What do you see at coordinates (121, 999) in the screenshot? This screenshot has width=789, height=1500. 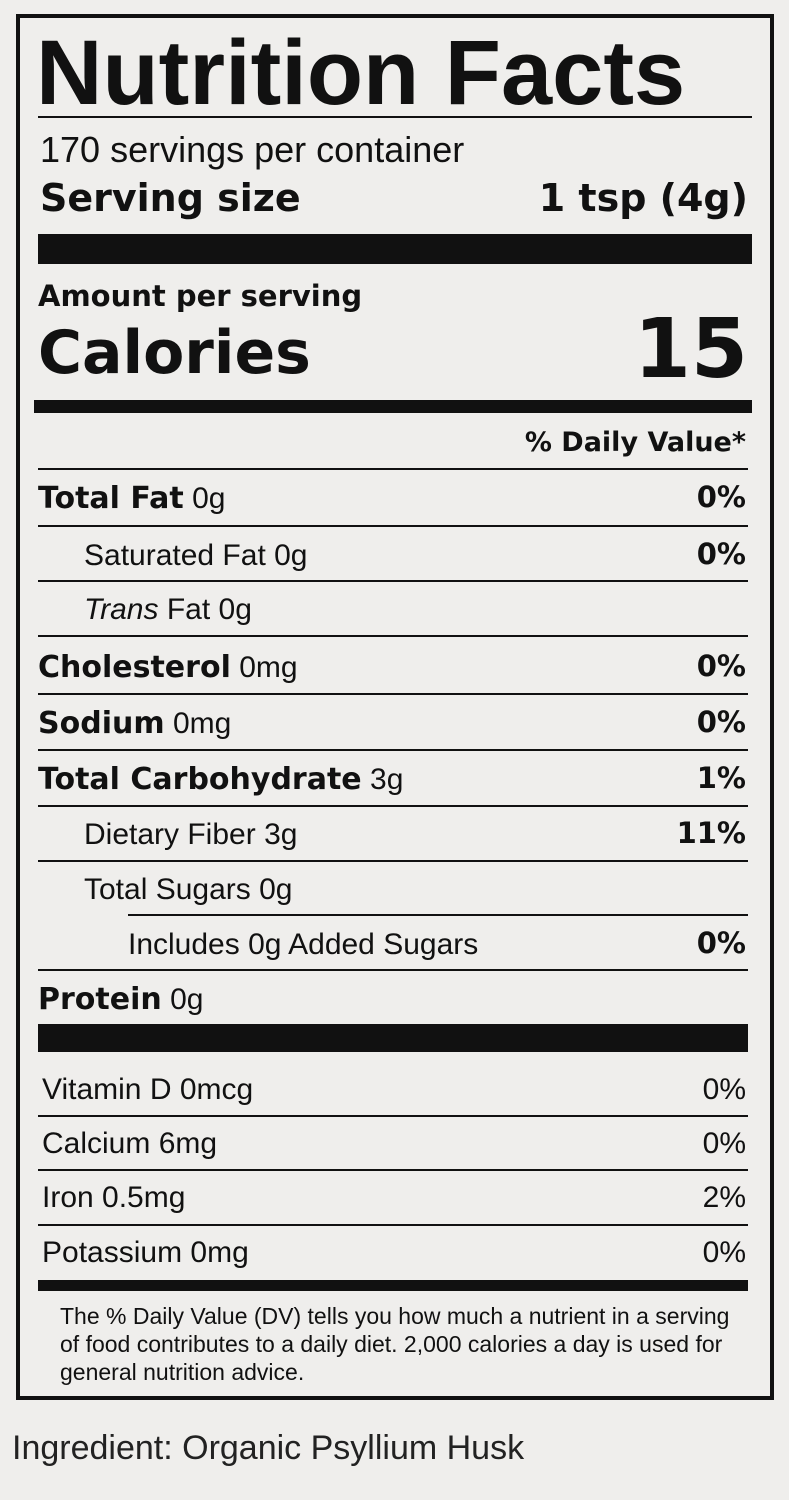 I see `nutrient-row: Protein 0g` at bounding box center [121, 999].